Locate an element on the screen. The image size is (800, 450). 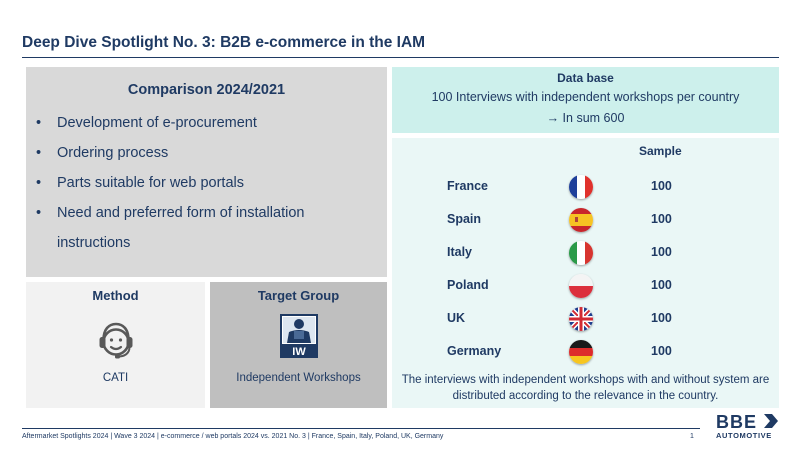
country-name: Poland is located at coordinates (468, 285).